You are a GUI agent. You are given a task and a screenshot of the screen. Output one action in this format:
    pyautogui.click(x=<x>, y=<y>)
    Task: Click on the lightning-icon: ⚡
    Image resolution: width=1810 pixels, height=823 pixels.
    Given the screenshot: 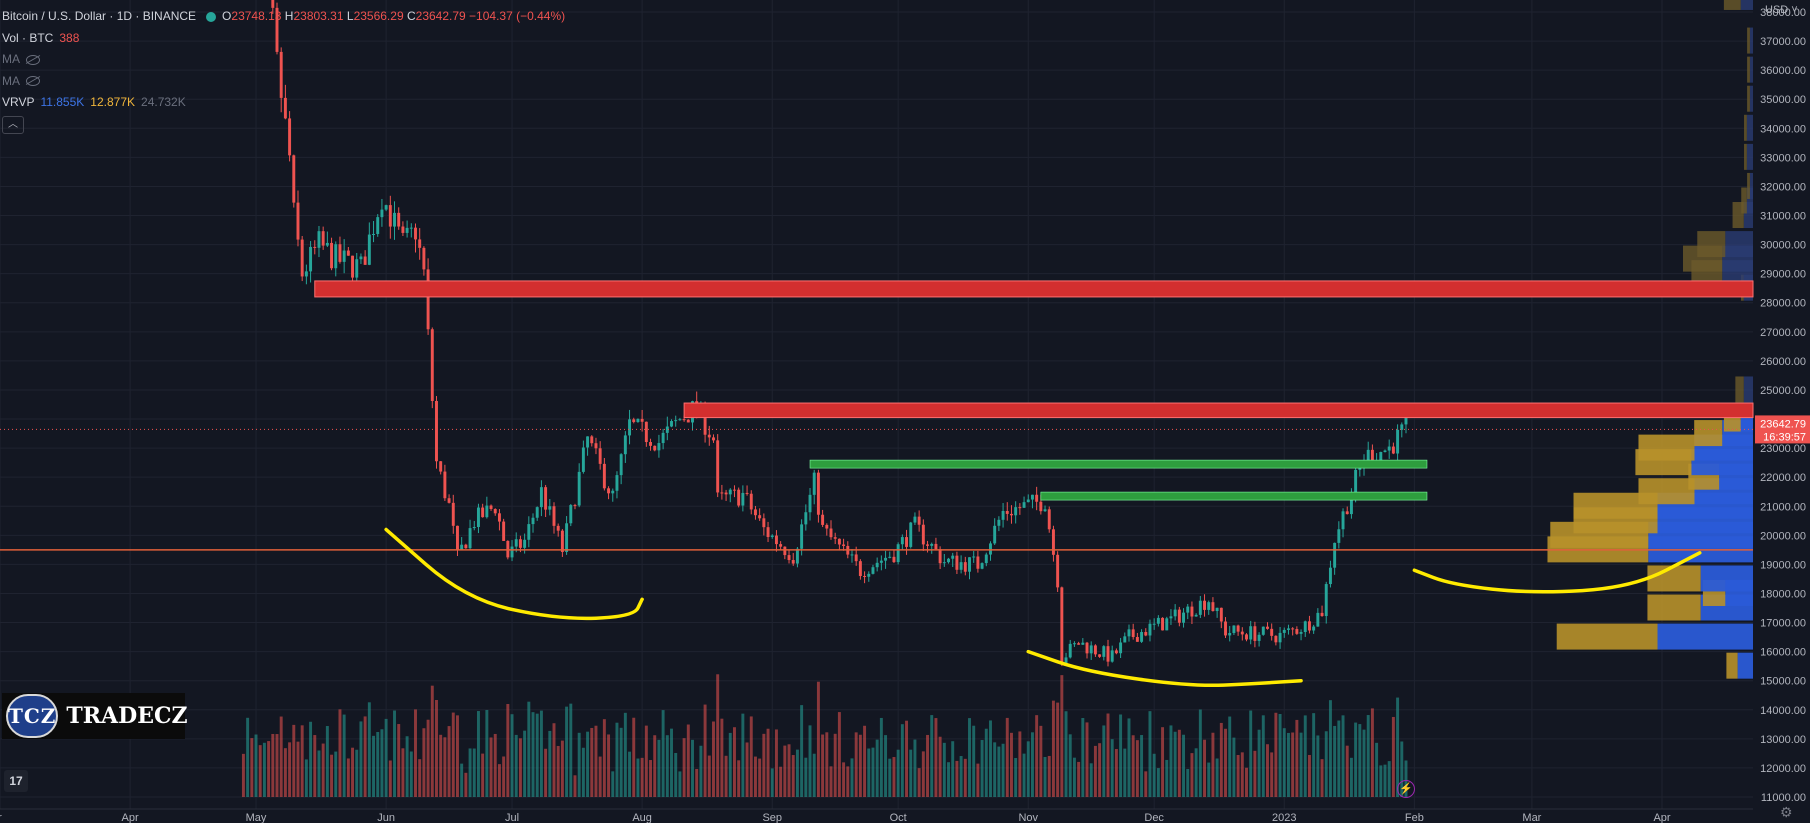 What is the action you would take?
    pyautogui.click(x=1406, y=789)
    